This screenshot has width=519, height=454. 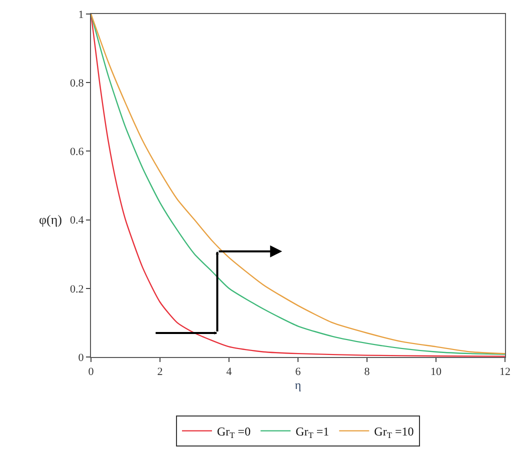 I want to click on y-tick-label: 0.8, so click(x=77, y=83).